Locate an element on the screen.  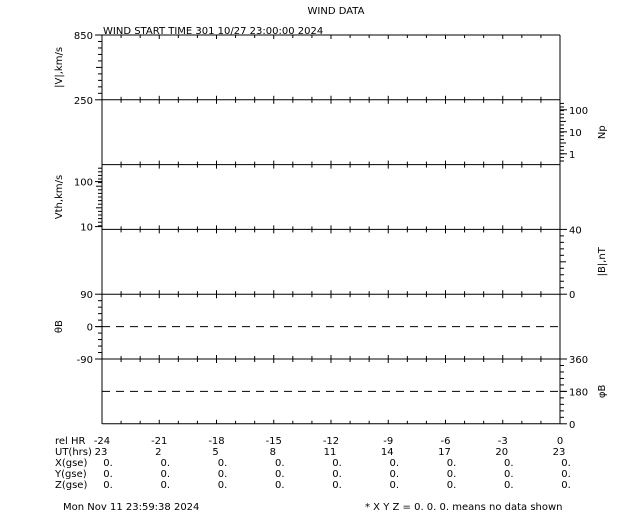
y-axis-label: |V|,km/s is located at coordinates (59, 67).